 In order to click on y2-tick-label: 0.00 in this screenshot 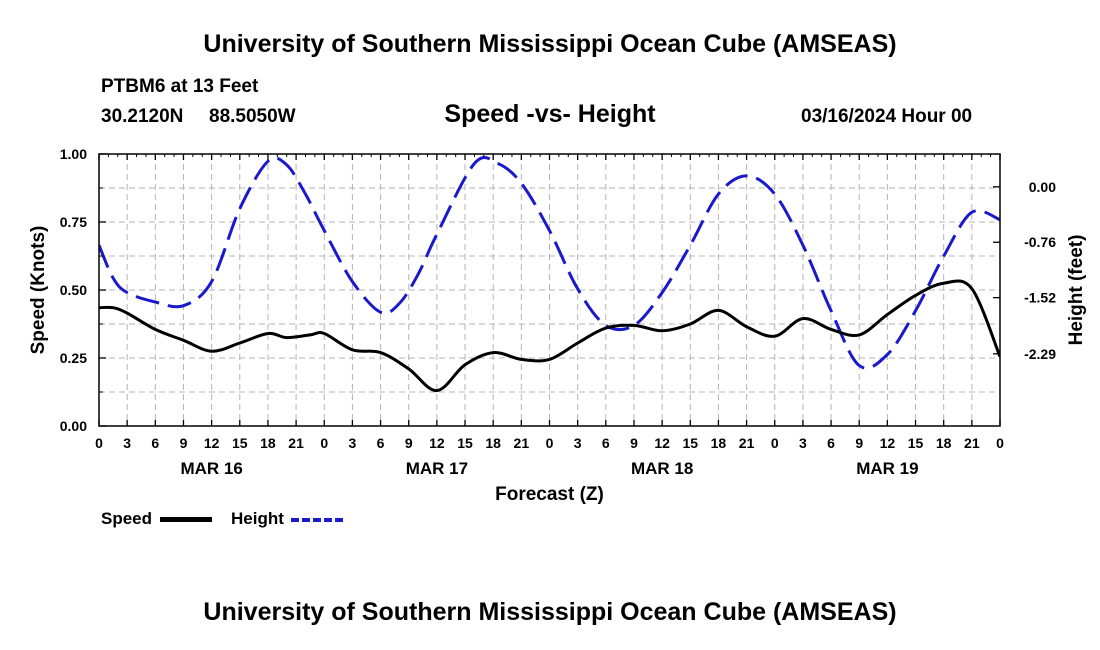, I will do `click(1042, 187)`.